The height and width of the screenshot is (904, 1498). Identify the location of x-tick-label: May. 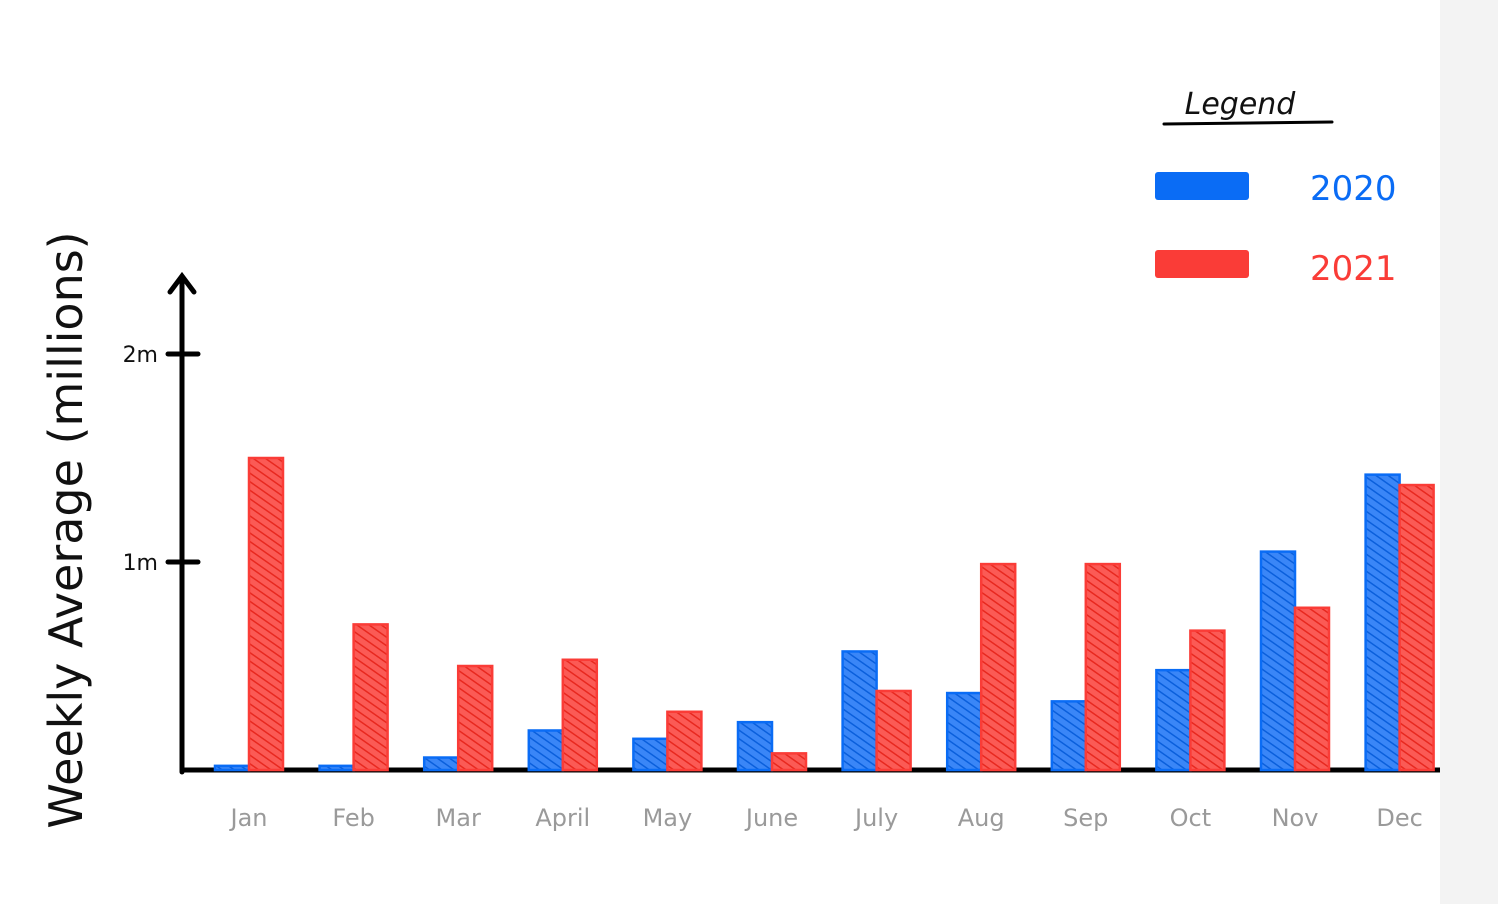
(668, 818).